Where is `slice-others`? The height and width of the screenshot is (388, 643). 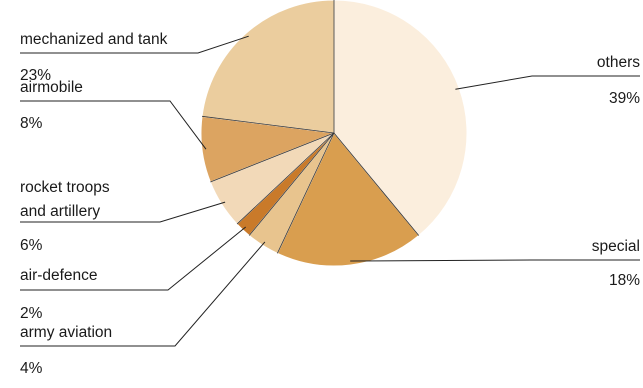 slice-others is located at coordinates (400, 118).